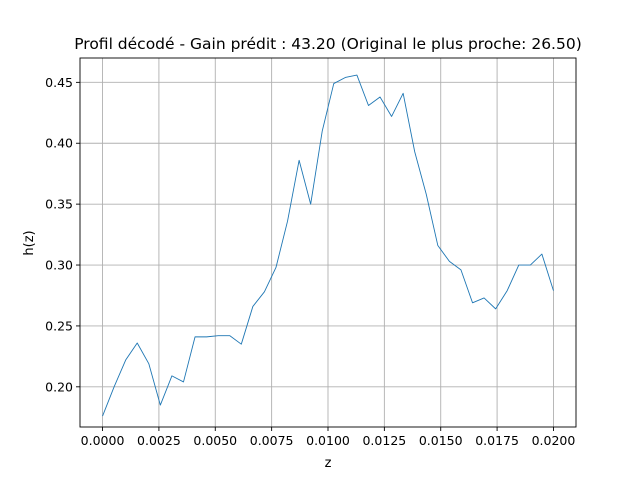 The image size is (640, 480). What do you see at coordinates (59, 386) in the screenshot?
I see `y-tick-label: 0.20` at bounding box center [59, 386].